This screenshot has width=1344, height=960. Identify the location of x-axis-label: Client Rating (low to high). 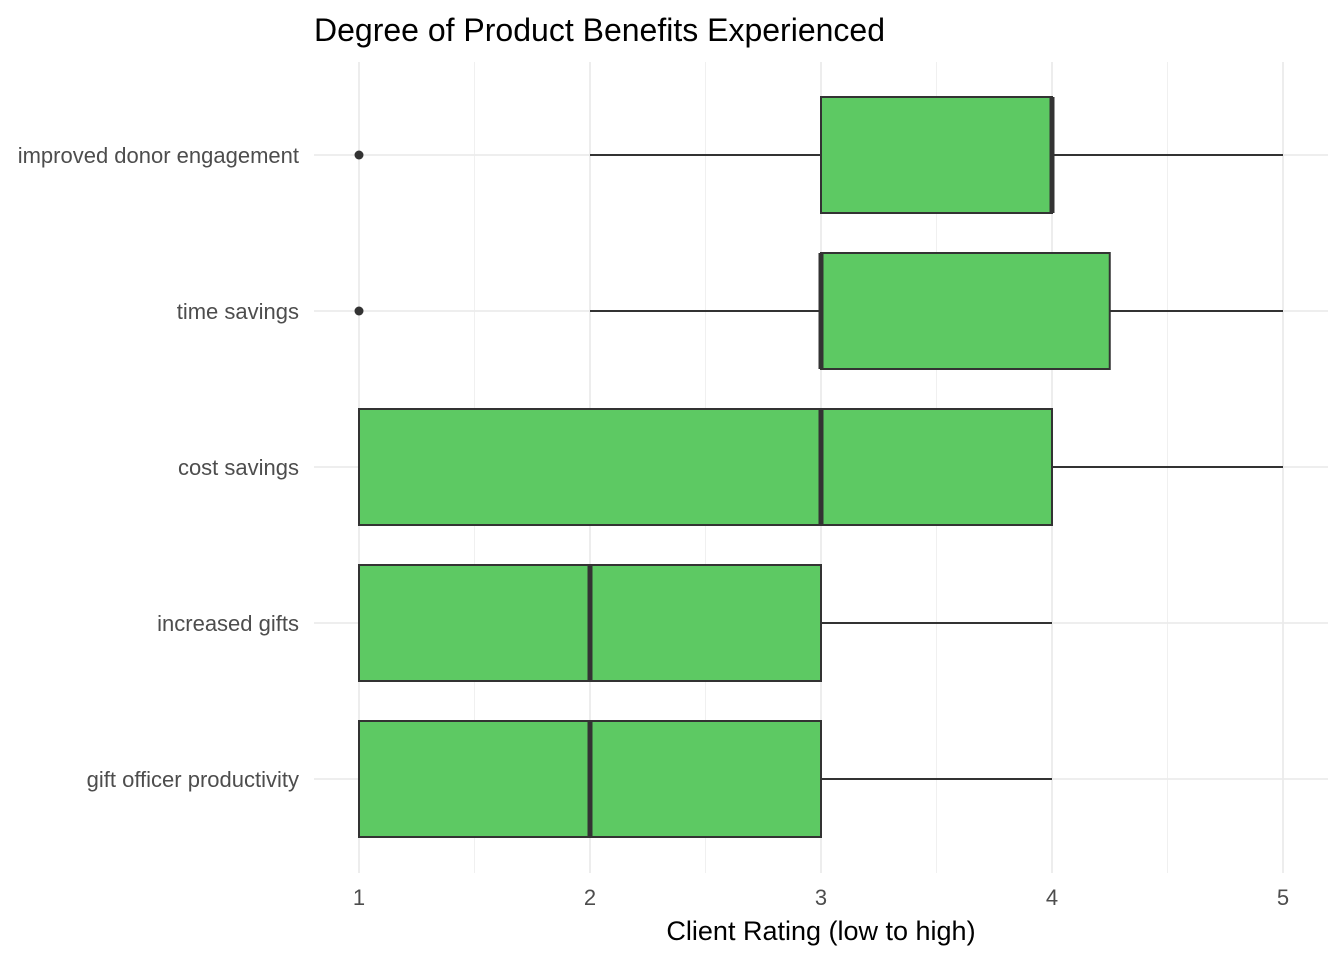
(820, 931).